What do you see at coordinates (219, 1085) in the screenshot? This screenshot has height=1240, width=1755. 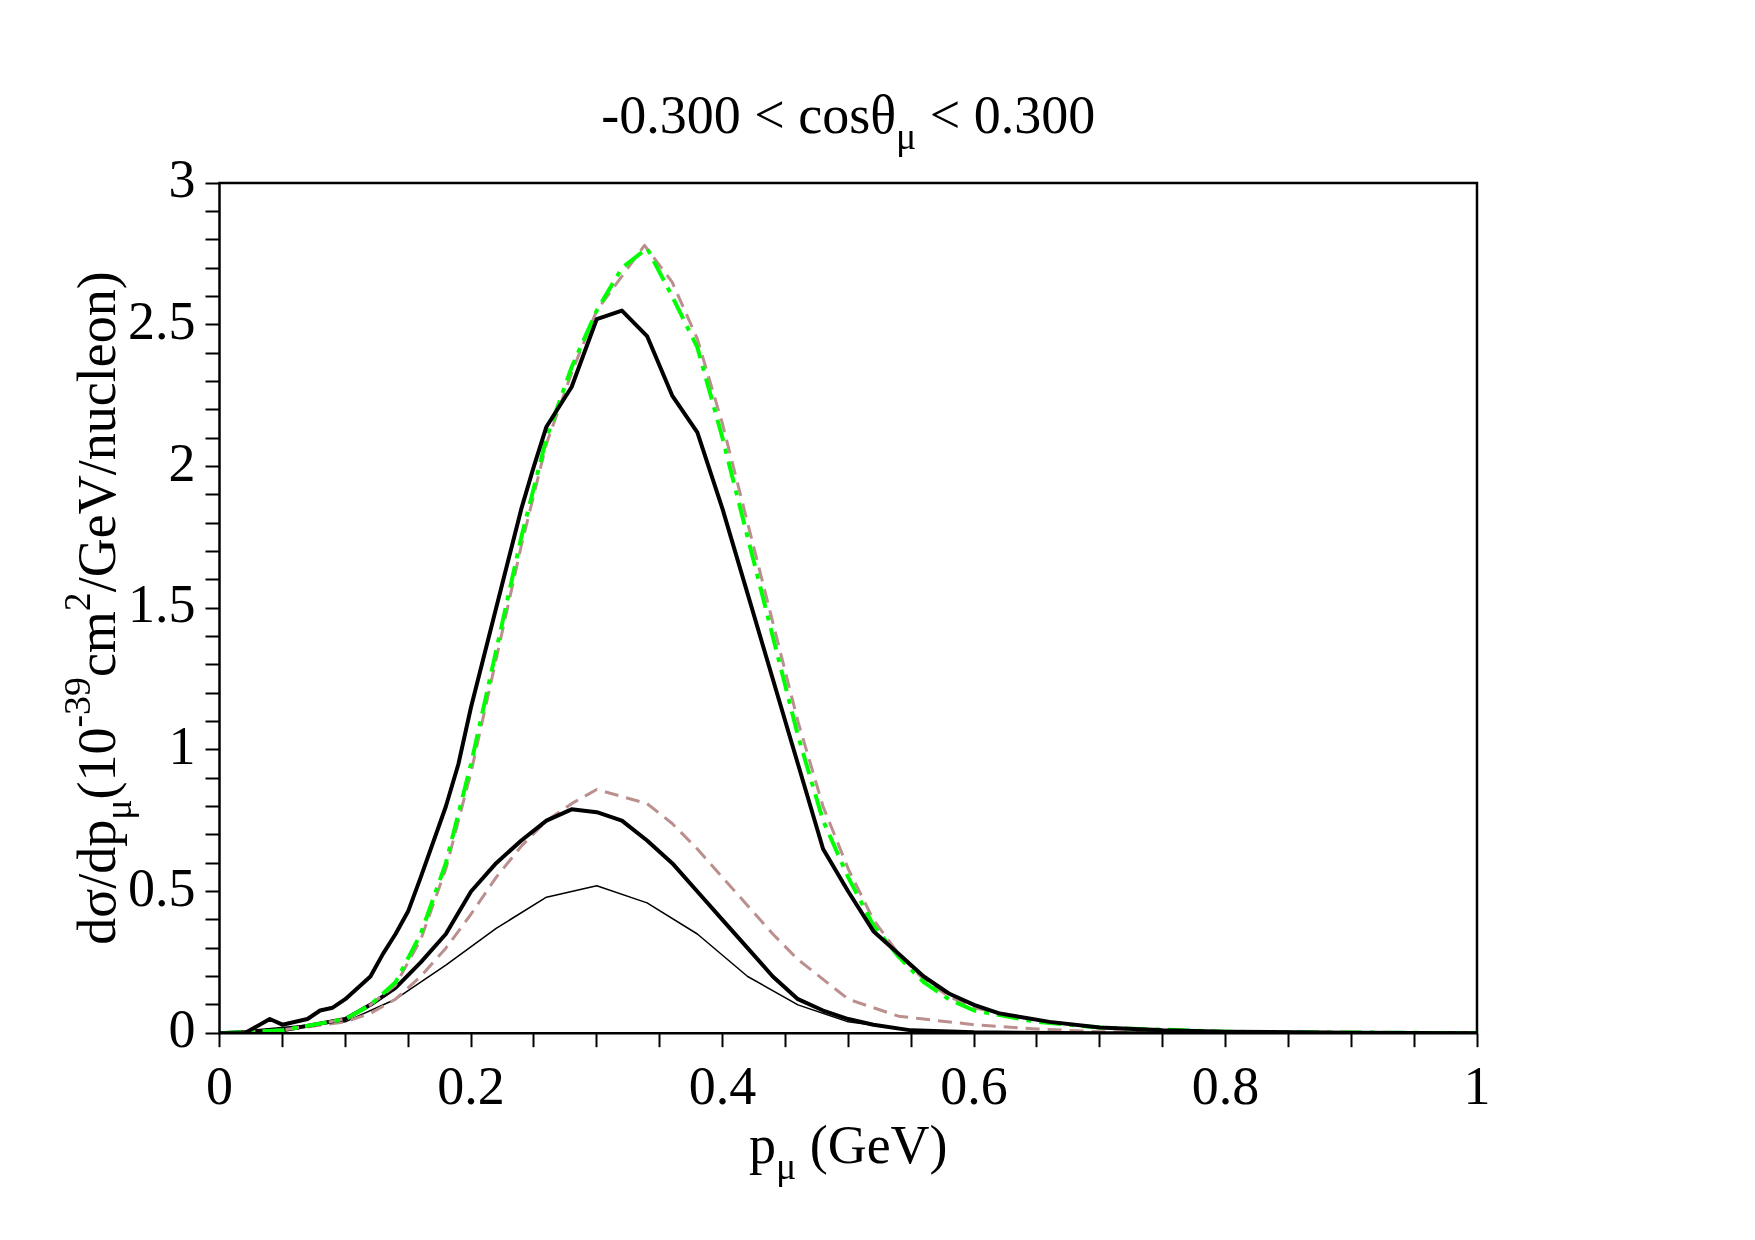 I see `x-tick-label: 0` at bounding box center [219, 1085].